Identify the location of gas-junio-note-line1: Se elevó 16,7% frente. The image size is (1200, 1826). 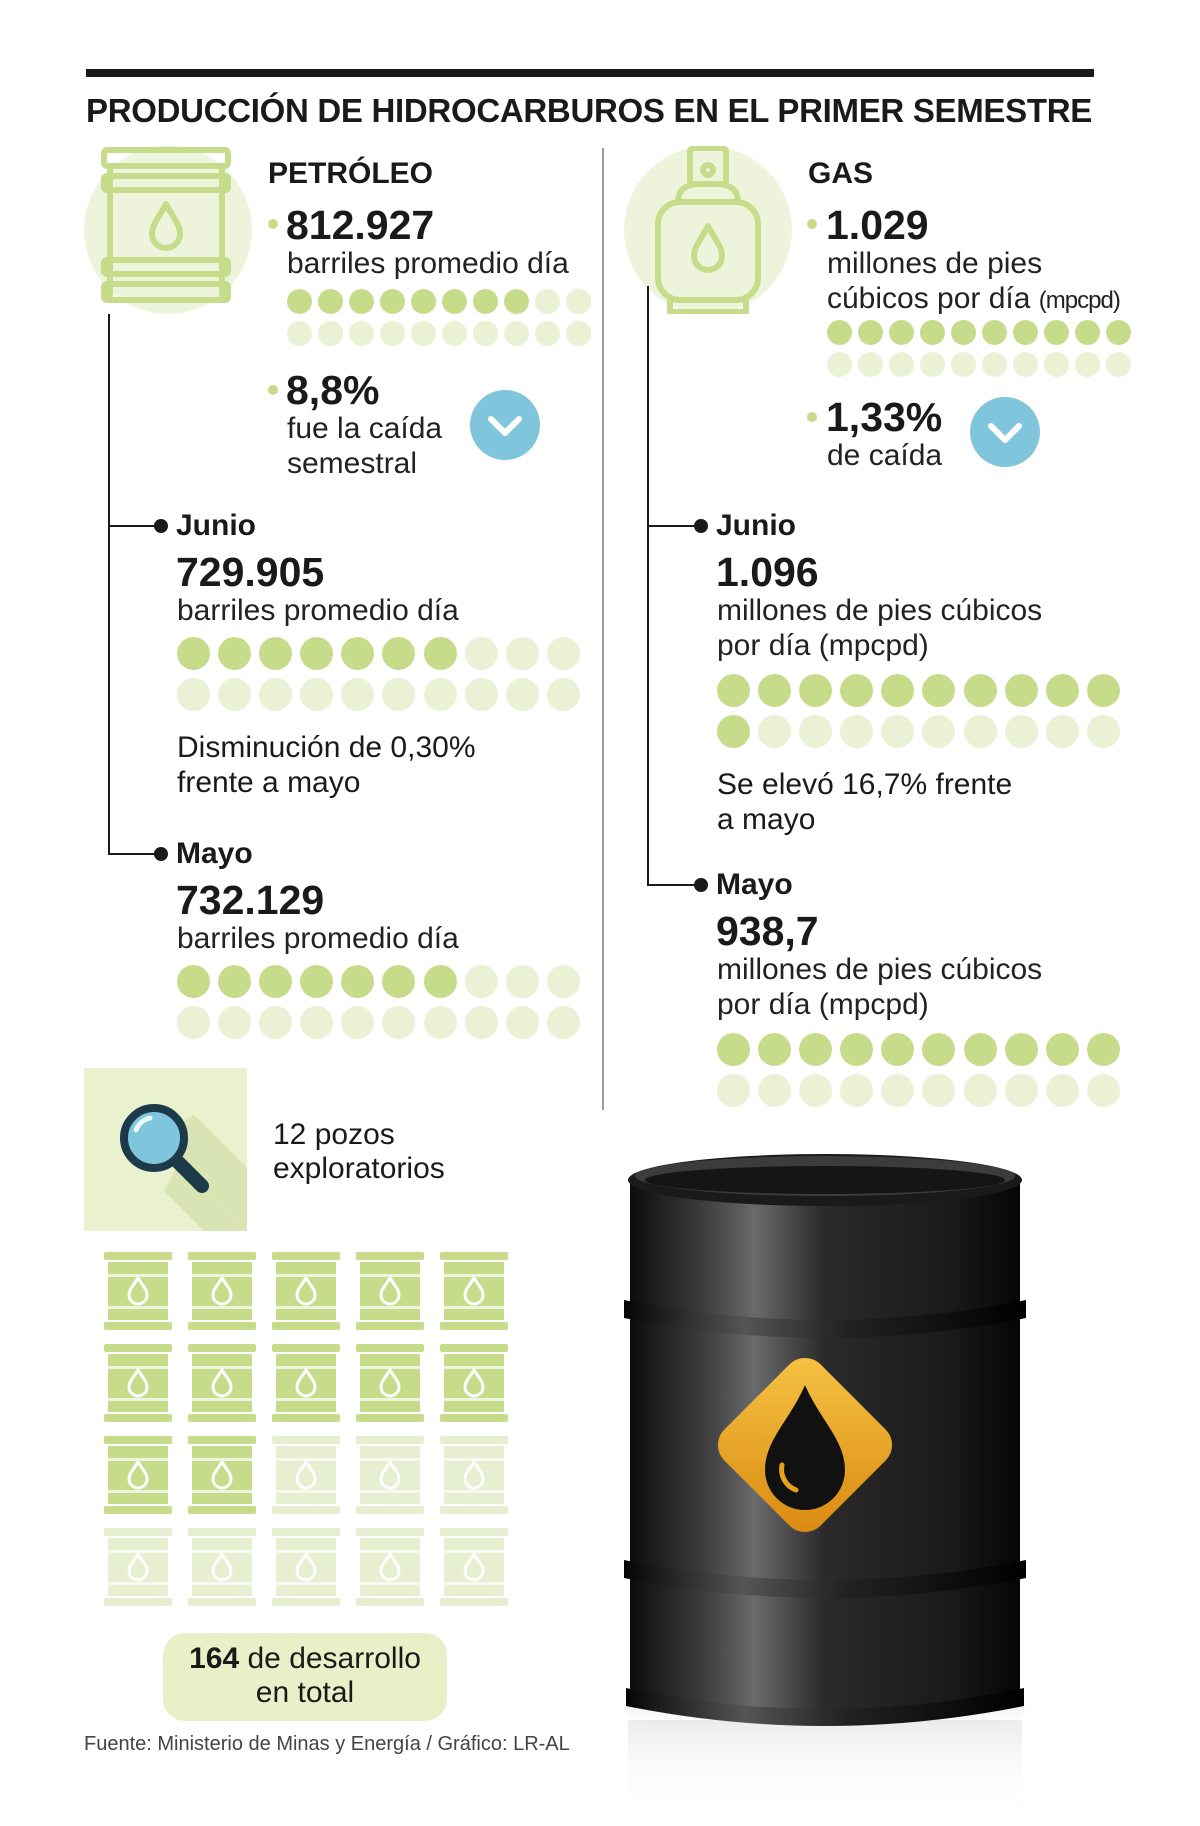
(865, 784).